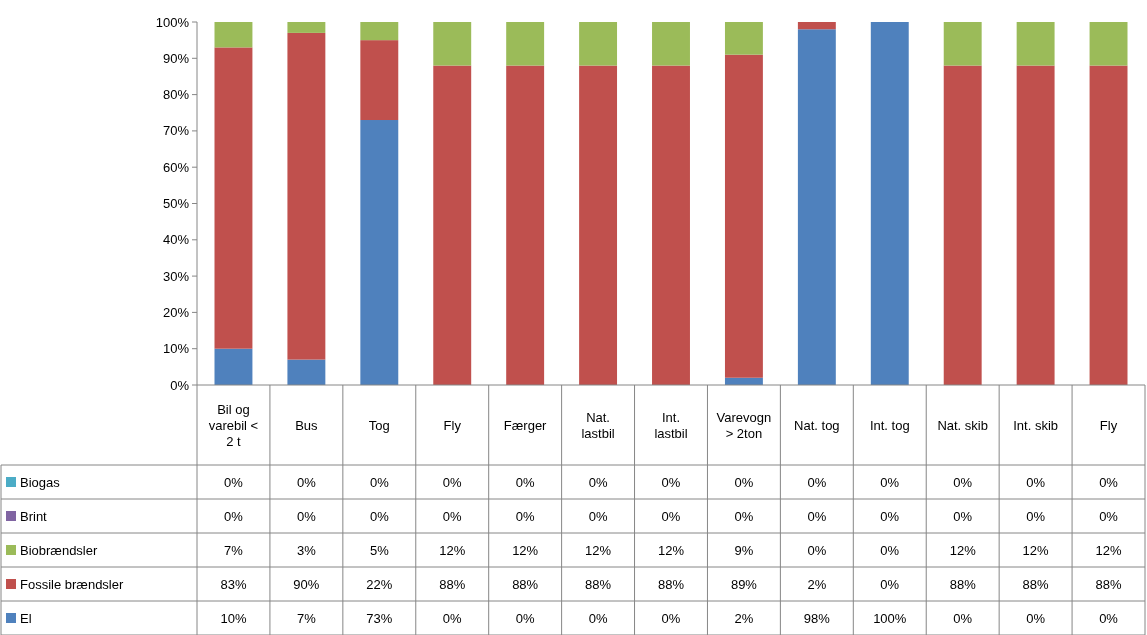 This screenshot has width=1147, height=635. What do you see at coordinates (34, 516) in the screenshot?
I see `legend-label: Brint` at bounding box center [34, 516].